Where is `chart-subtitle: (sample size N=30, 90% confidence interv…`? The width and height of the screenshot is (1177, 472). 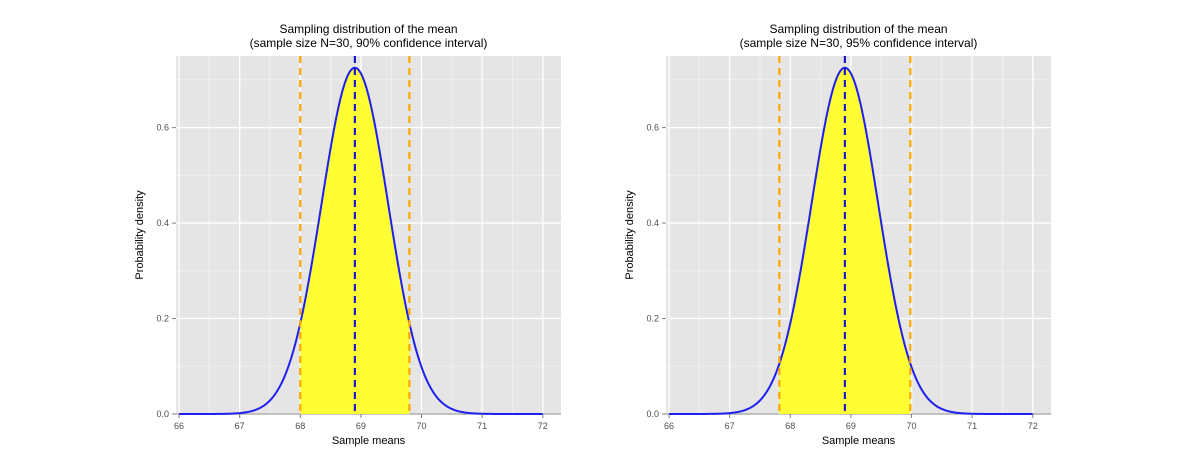 chart-subtitle: (sample size N=30, 90% confidence interv… is located at coordinates (369, 43).